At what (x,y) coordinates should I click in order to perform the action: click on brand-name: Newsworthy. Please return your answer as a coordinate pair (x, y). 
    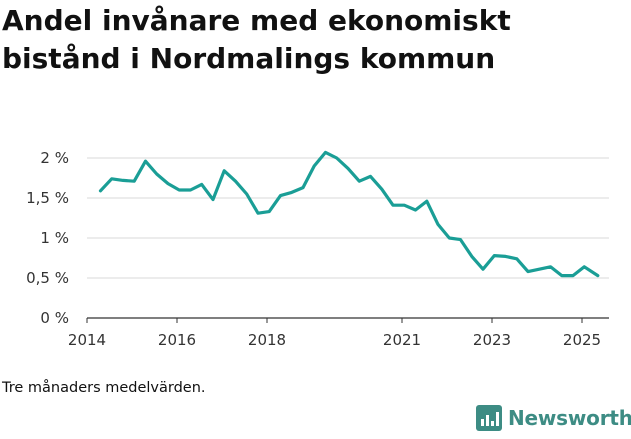
    Looking at the image, I should click on (569, 418).